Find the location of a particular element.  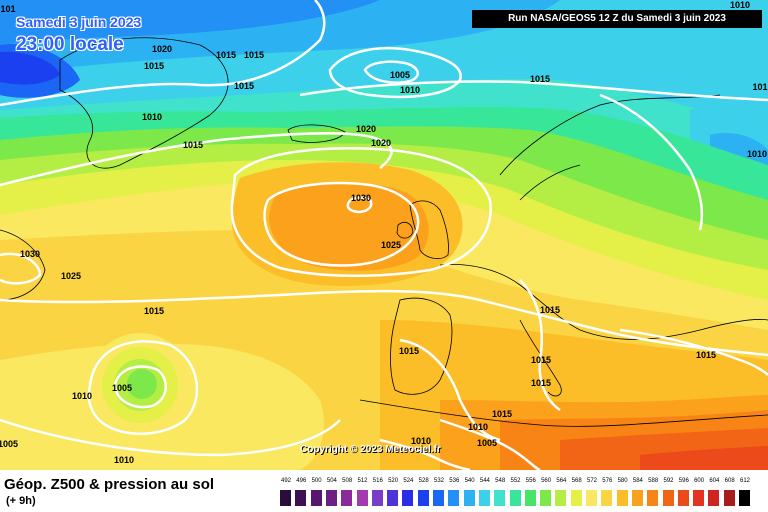

scale-label-576: 576 is located at coordinates (607, 481).